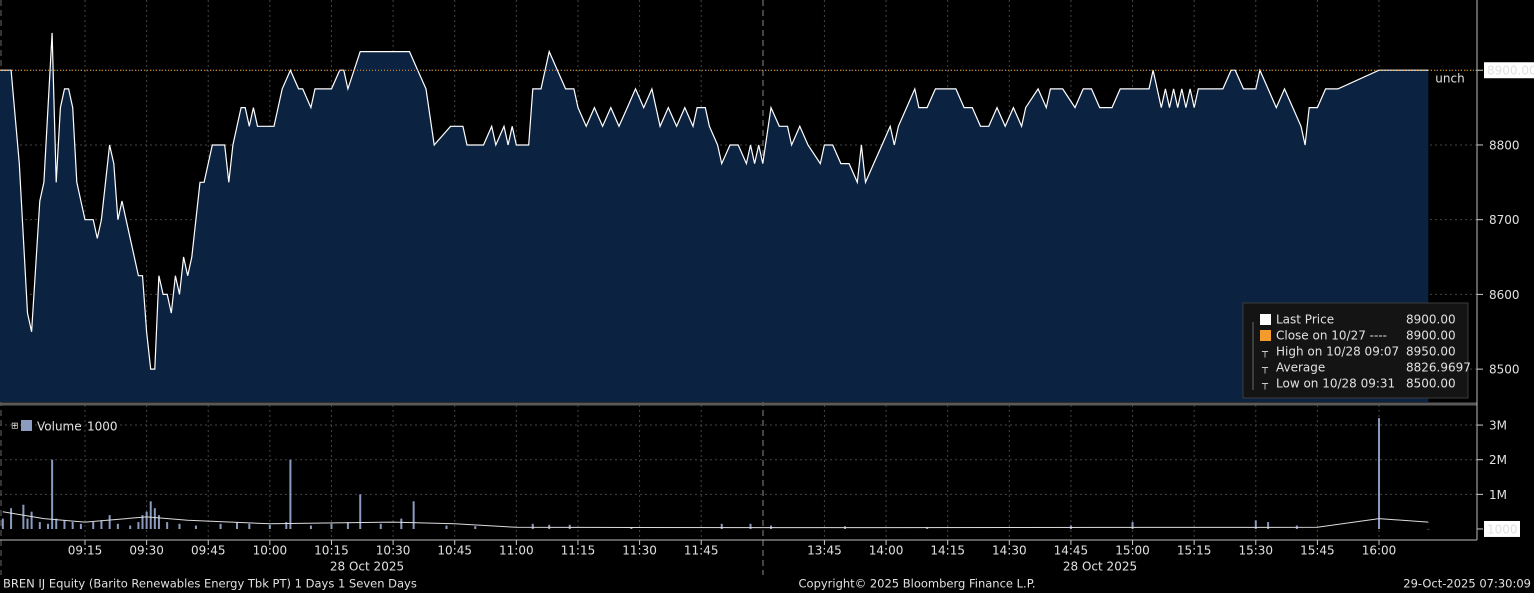 This screenshot has height=593, width=1534. What do you see at coordinates (1009, 551) in the screenshot?
I see `x-tick-label: 14:30` at bounding box center [1009, 551].